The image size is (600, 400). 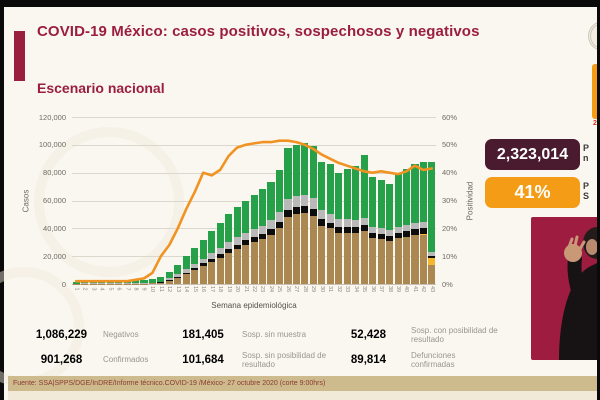 What do you see at coordinates (109, 202) in the screenshot?
I see `watermark-circle` at bounding box center [109, 202].